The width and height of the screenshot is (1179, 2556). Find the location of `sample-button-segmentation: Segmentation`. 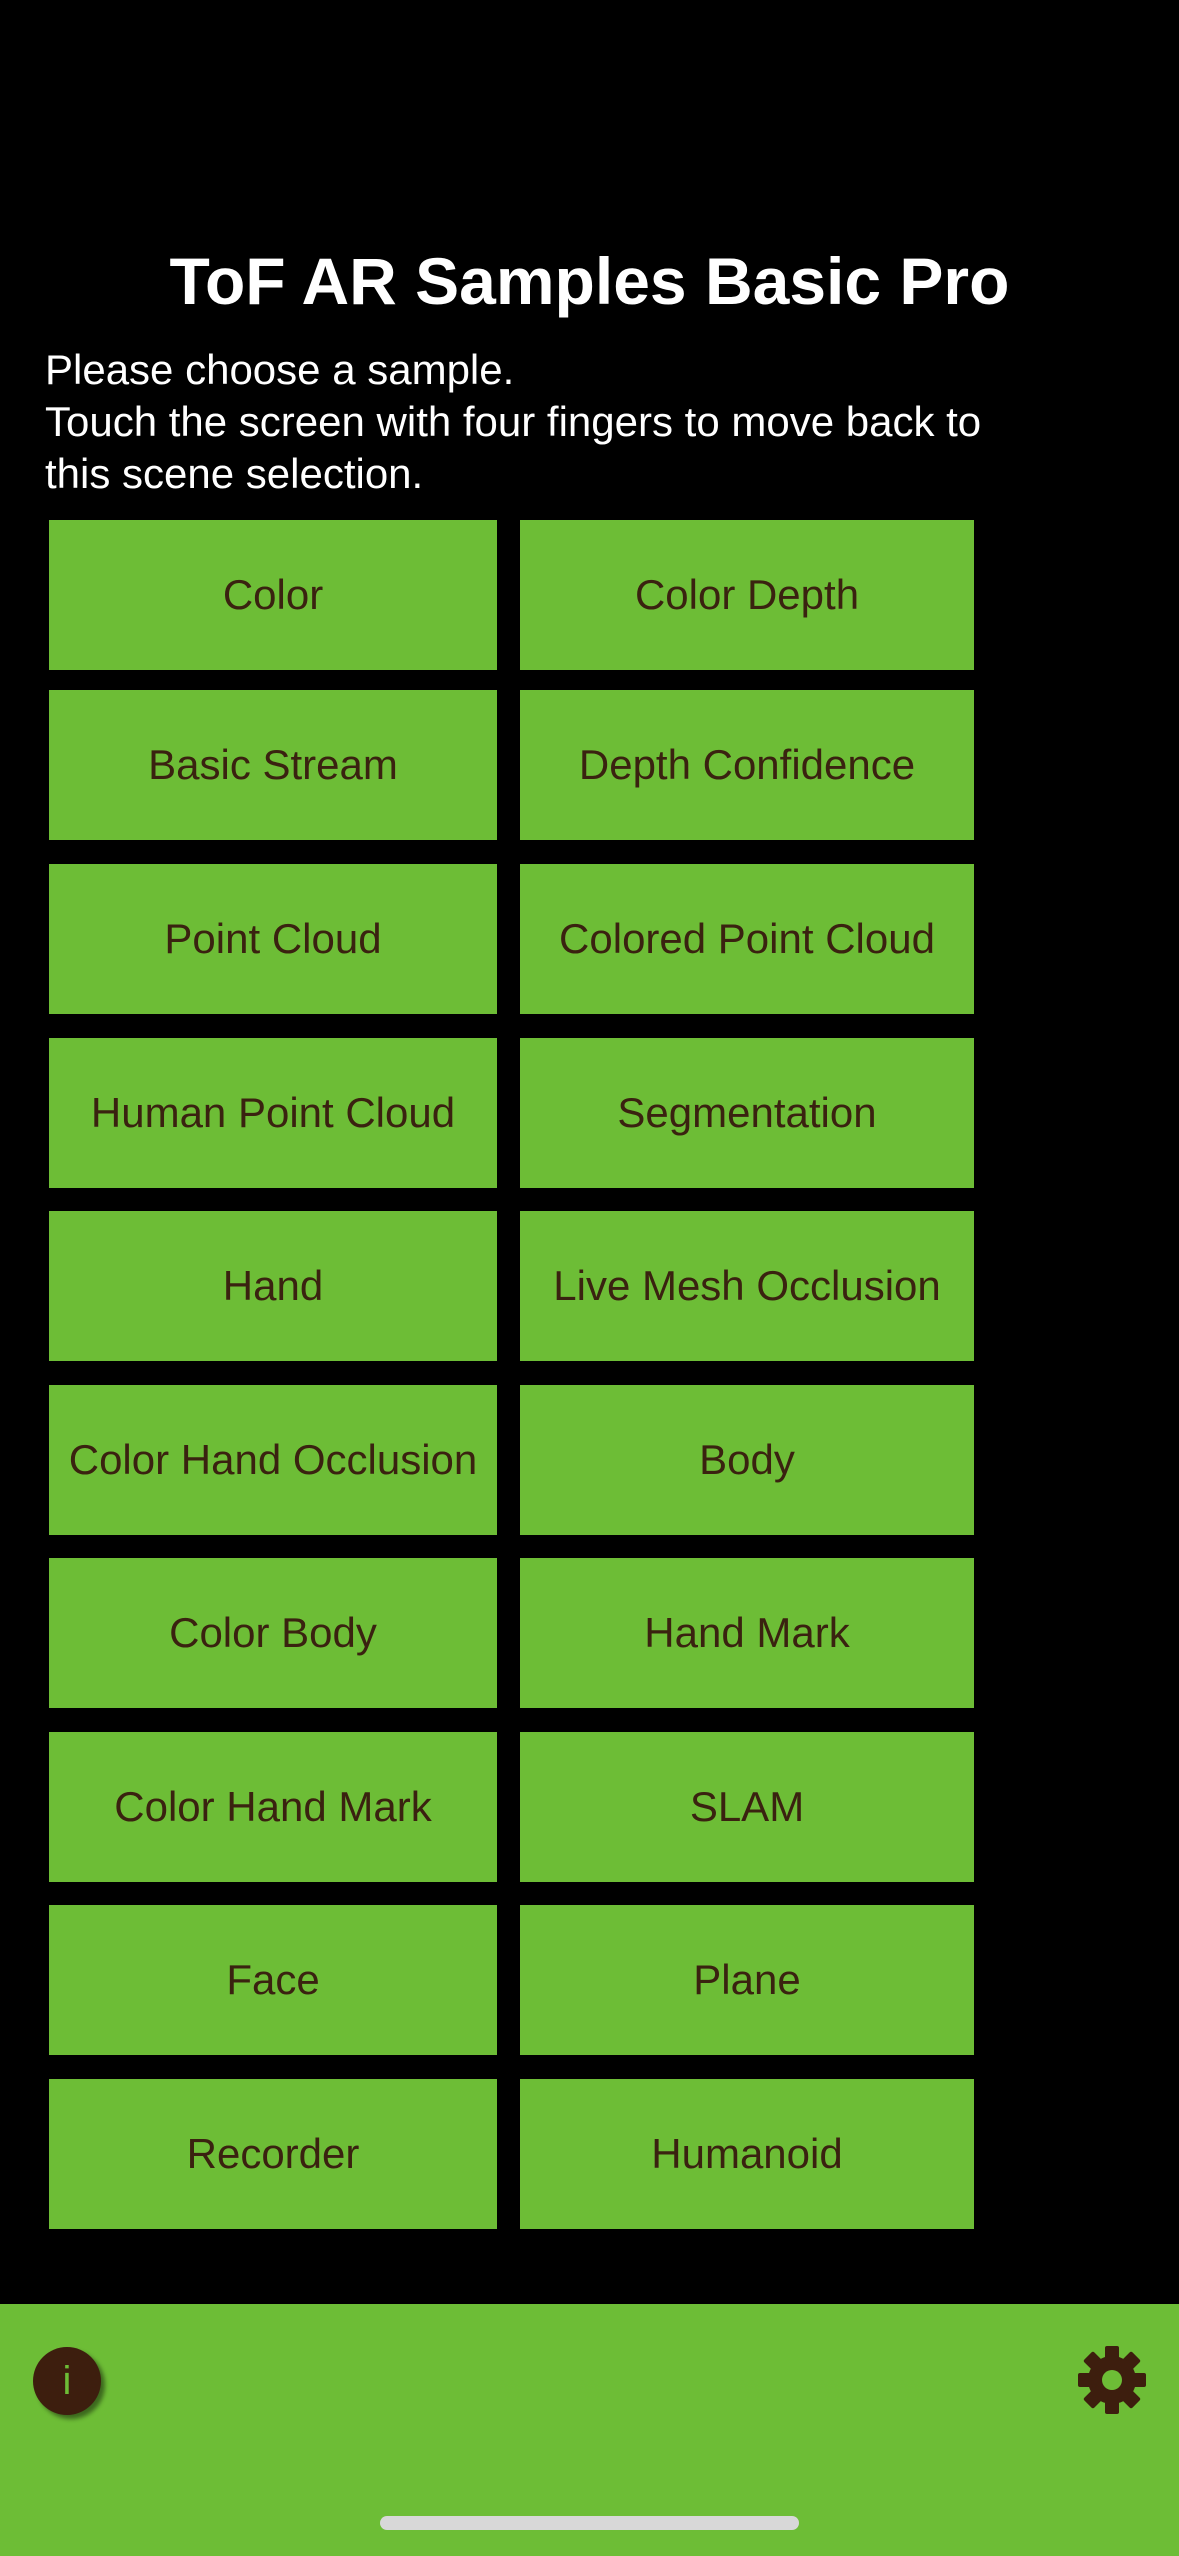

sample-button-segmentation: Segmentation is located at coordinates (747, 1113).